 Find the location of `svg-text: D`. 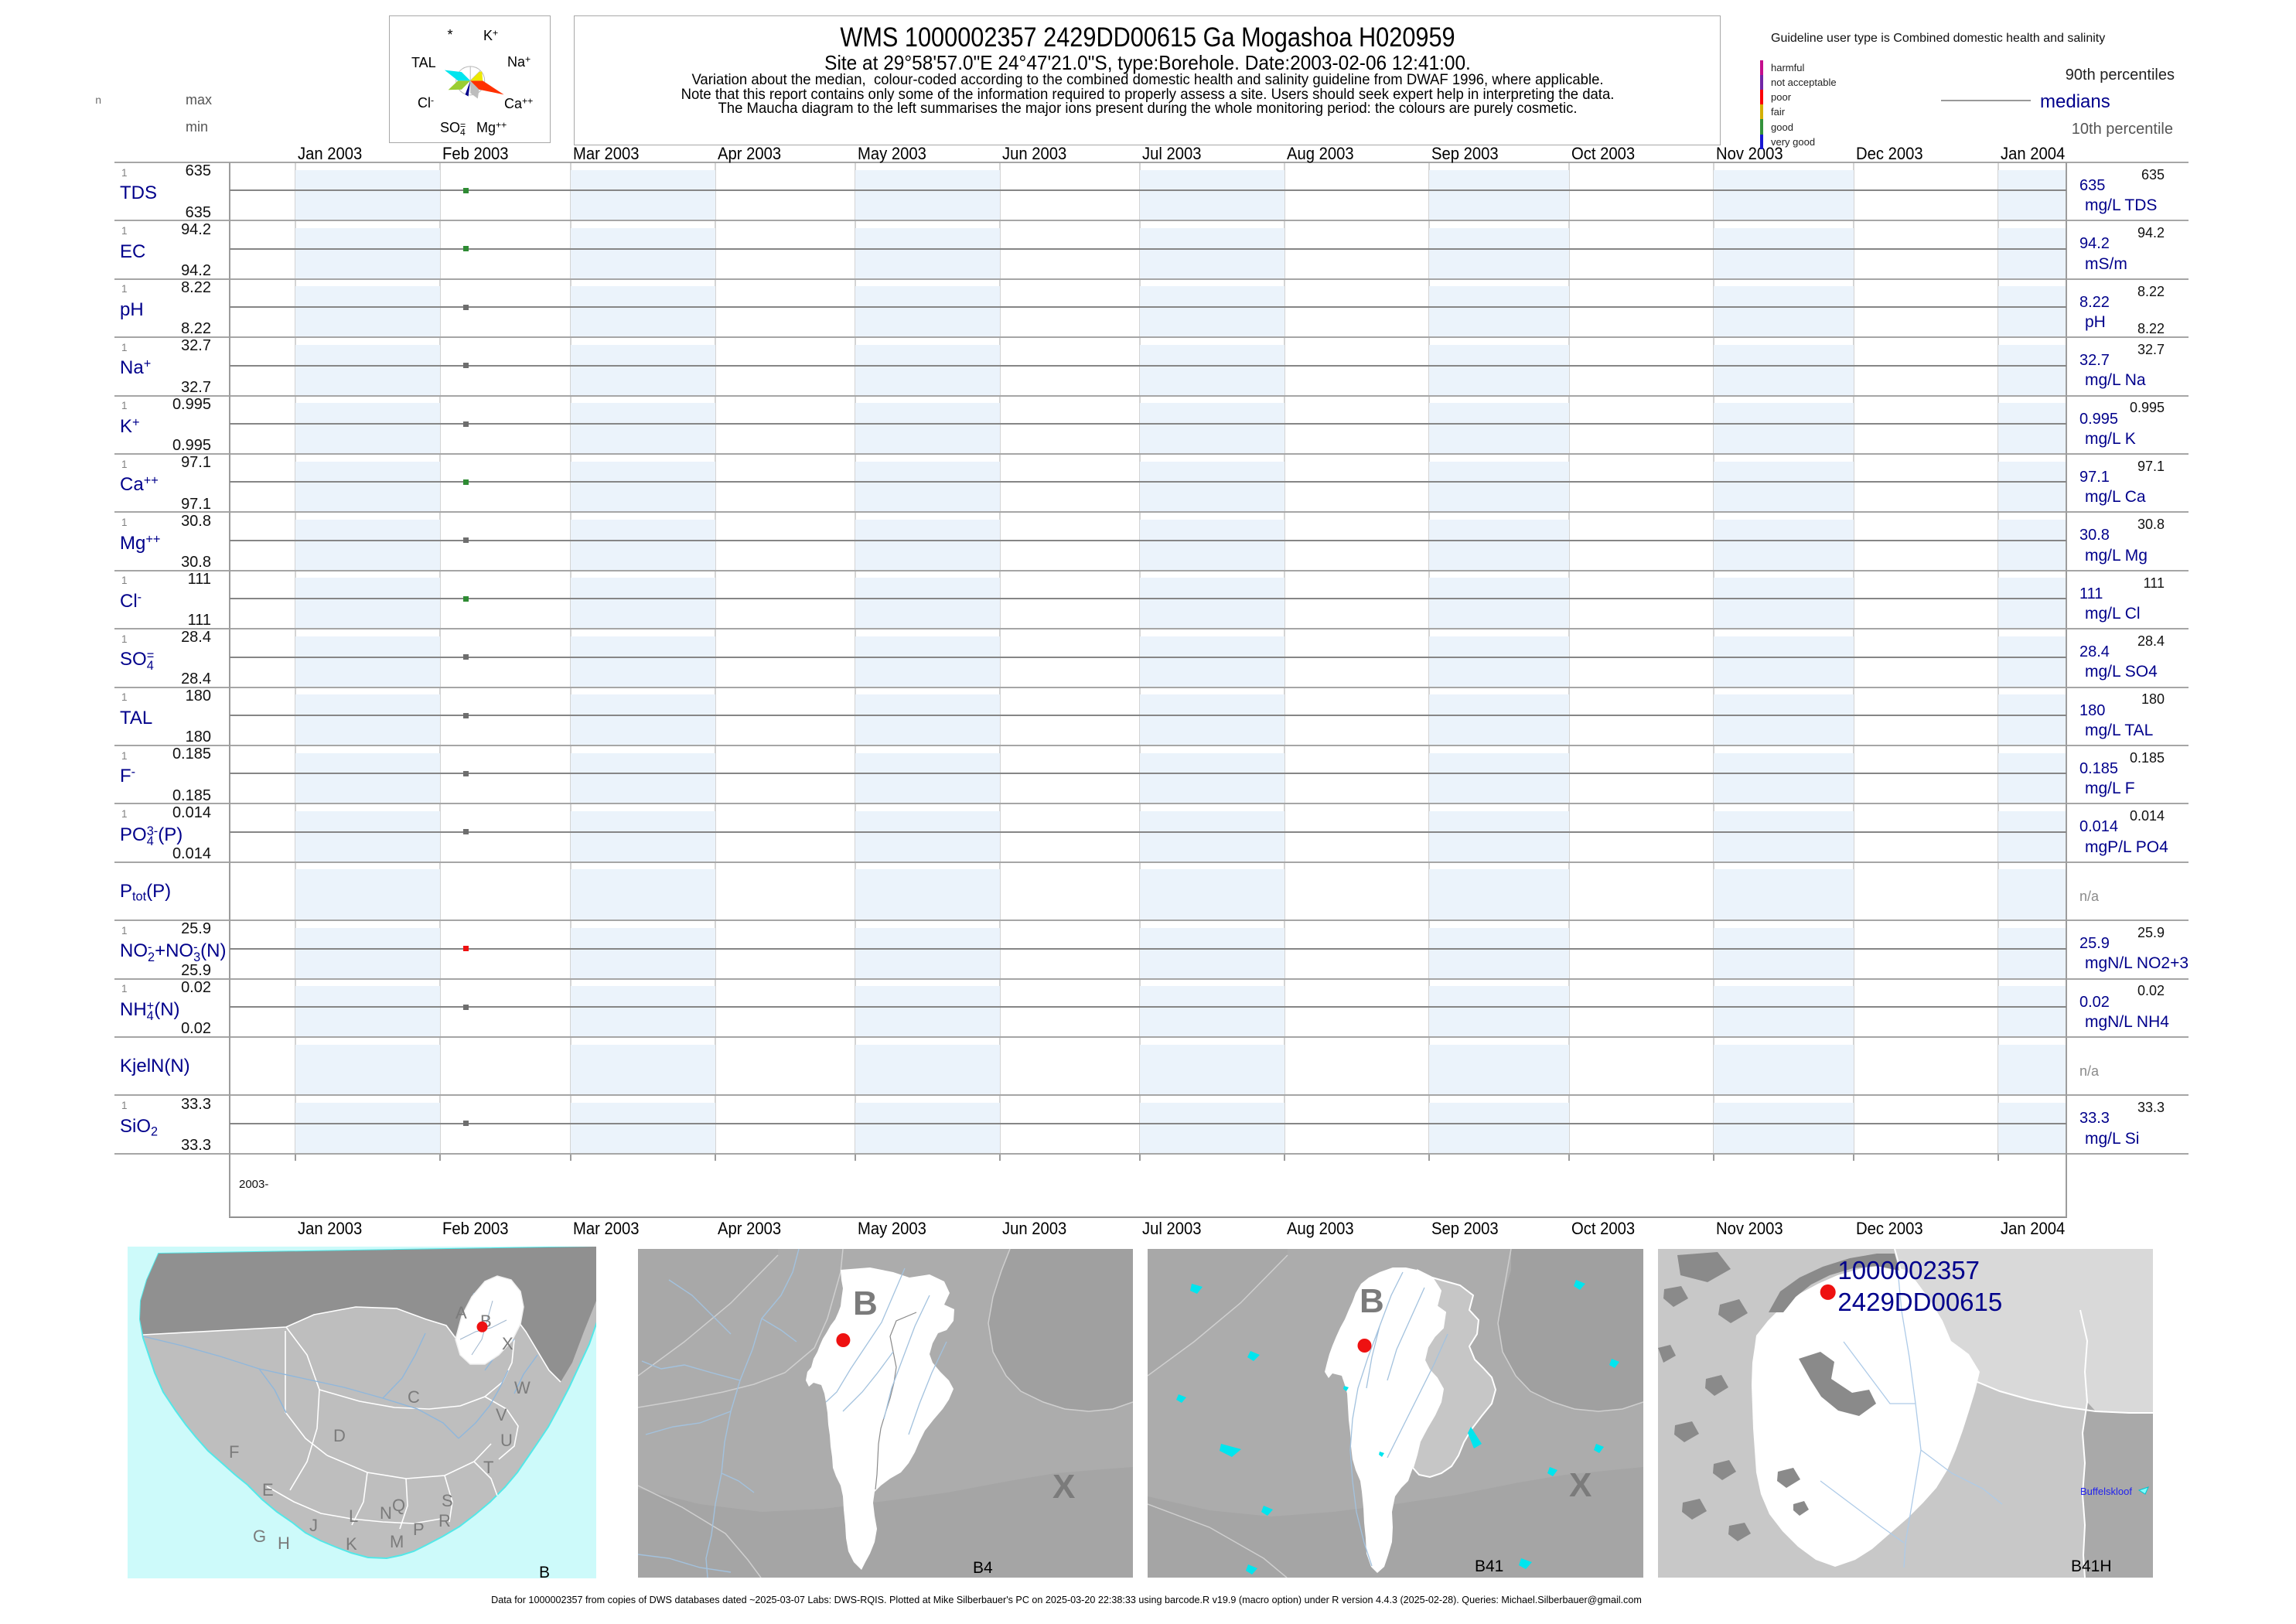

svg-text: D is located at coordinates (339, 1435).